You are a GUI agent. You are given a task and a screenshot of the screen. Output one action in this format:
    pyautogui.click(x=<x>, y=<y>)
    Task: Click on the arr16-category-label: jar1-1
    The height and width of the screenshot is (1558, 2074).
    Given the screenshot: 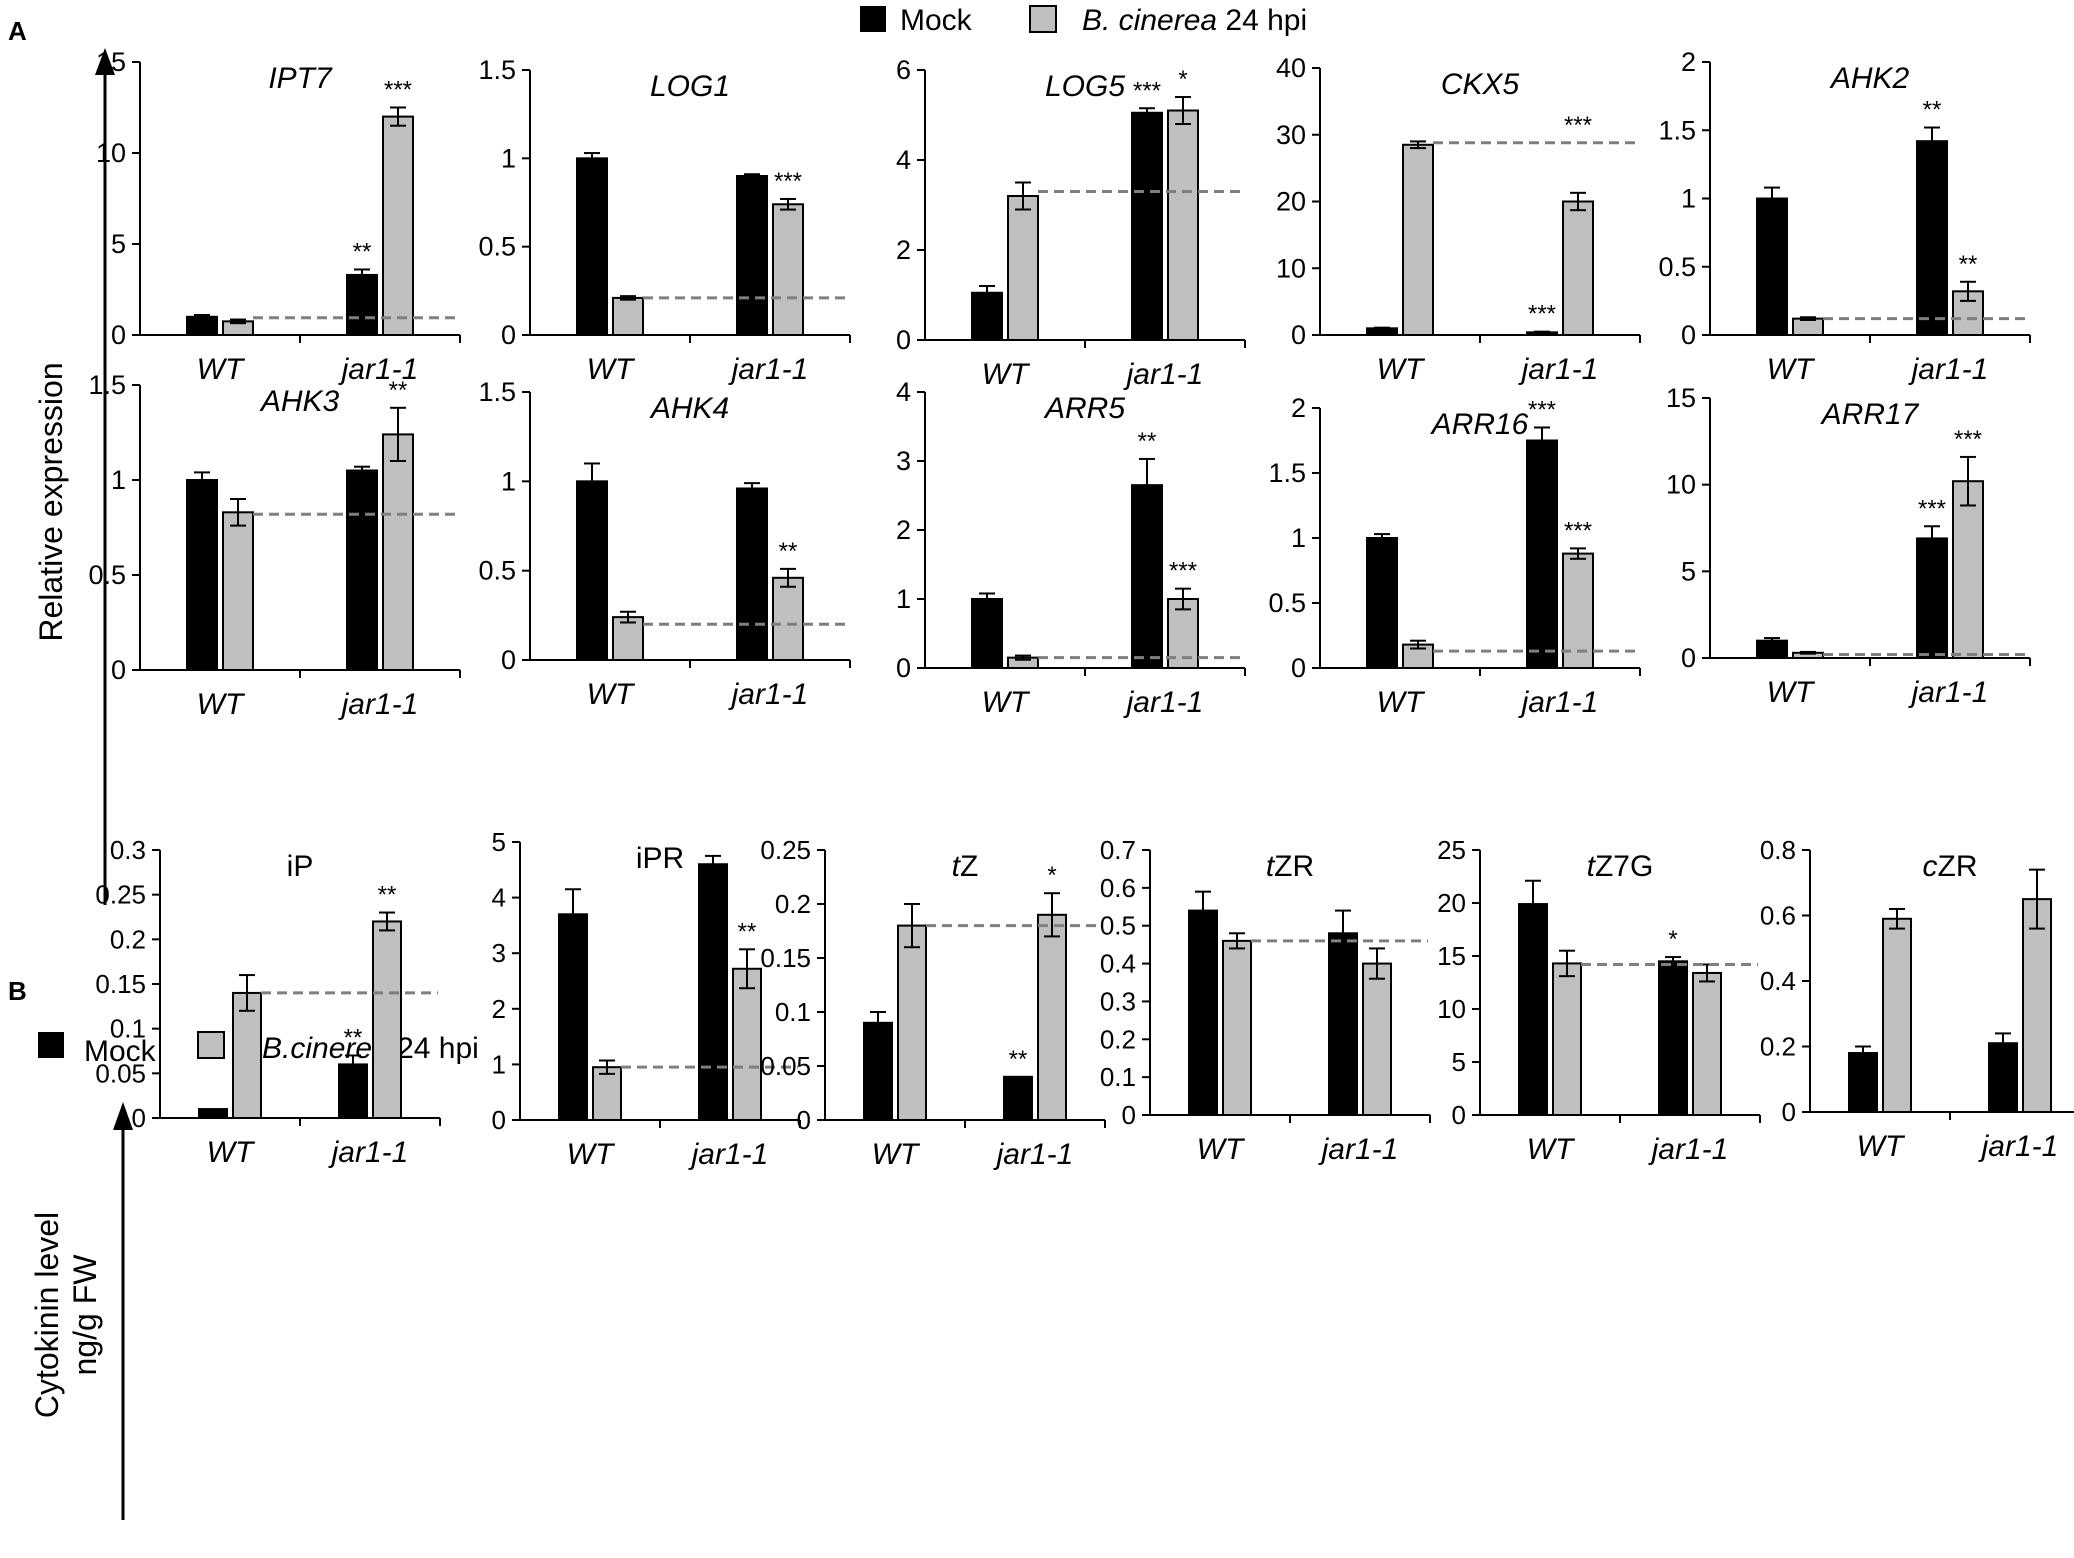 What is the action you would take?
    pyautogui.click(x=1558, y=702)
    